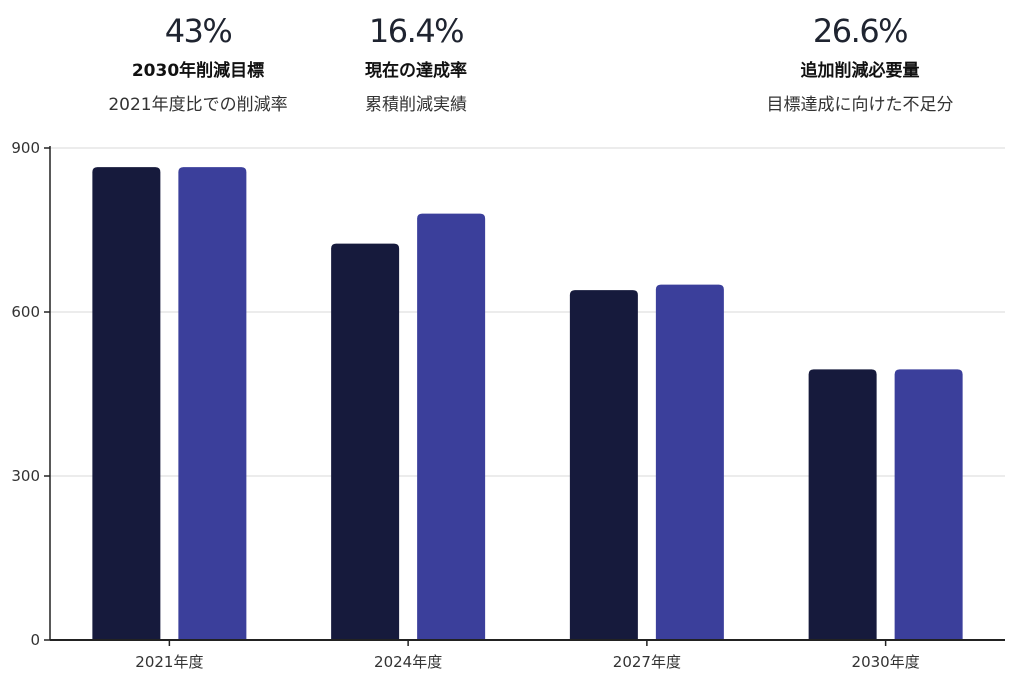 This screenshot has width=1024, height=675. What do you see at coordinates (25, 476) in the screenshot?
I see `y-tick-label: 300` at bounding box center [25, 476].